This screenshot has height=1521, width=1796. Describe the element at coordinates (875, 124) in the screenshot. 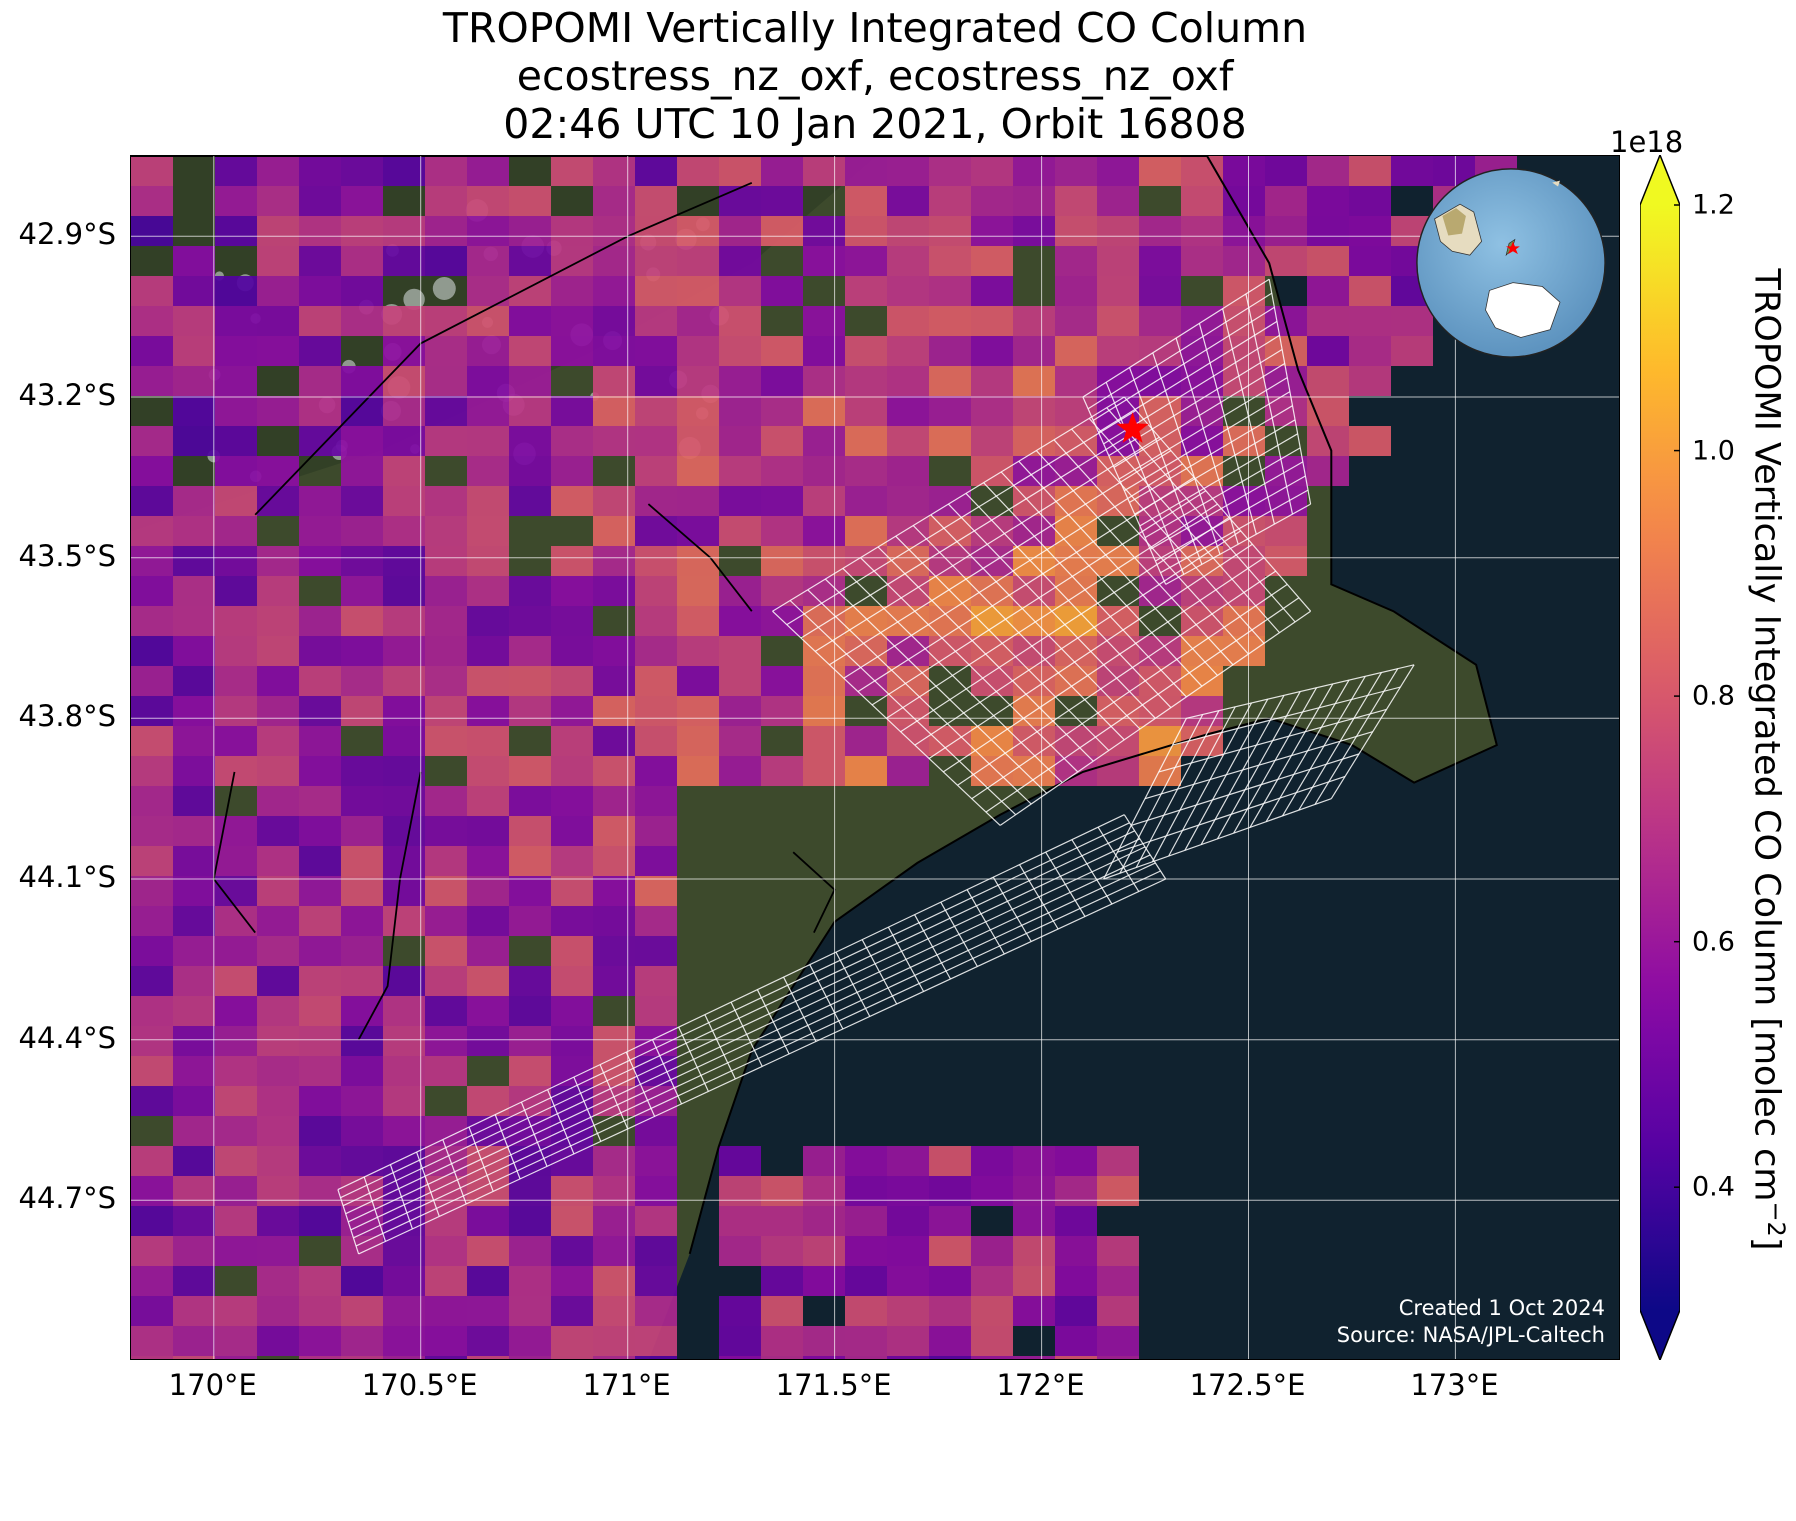

I see `title-line-3: 02:46 UTC 10 Jan 2021, Orbit 16808` at that location.